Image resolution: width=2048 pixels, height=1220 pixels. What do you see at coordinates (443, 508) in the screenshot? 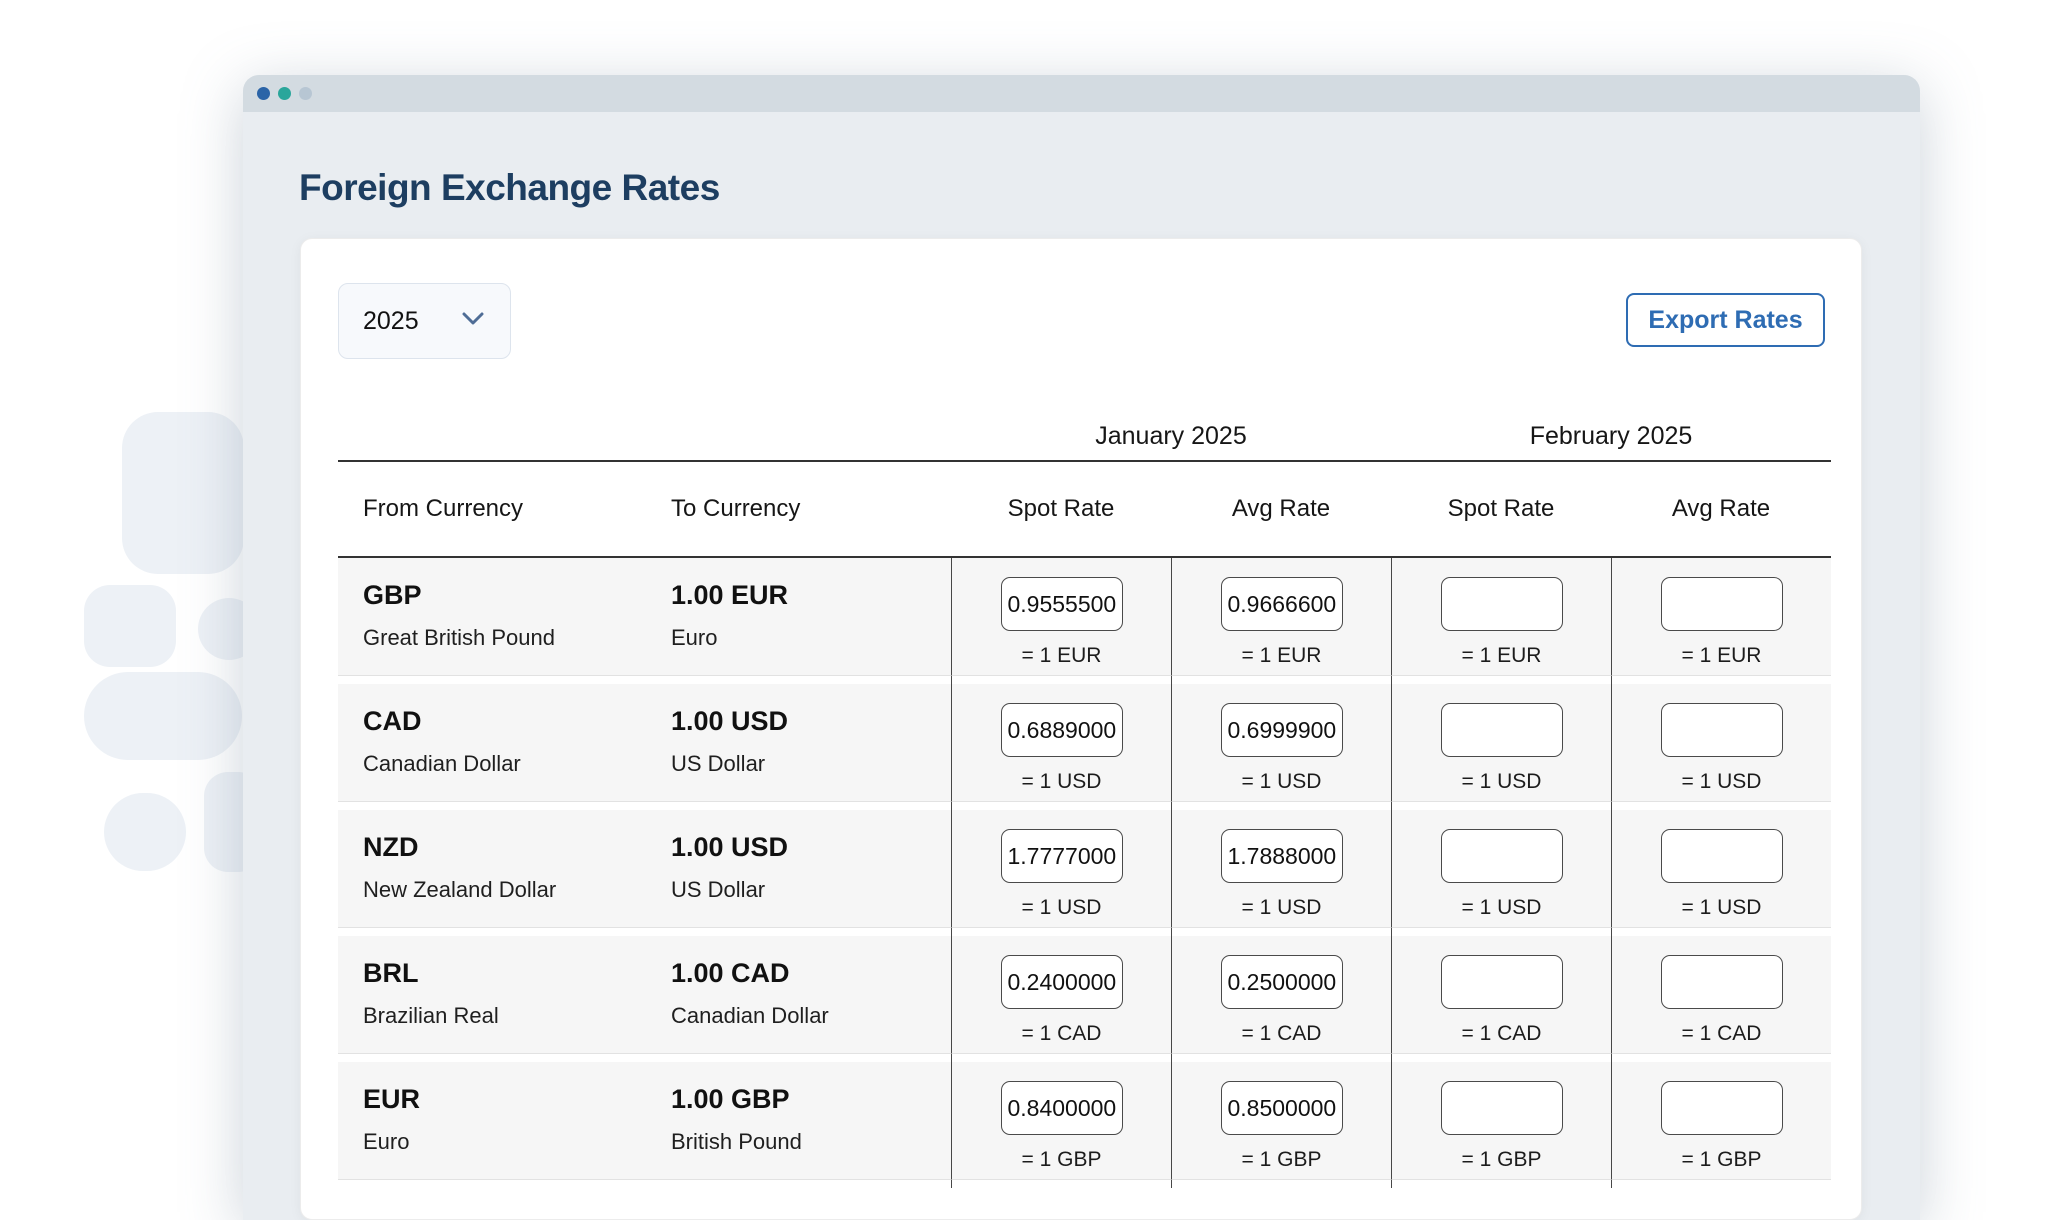
I see `column-header-from-currency: From Currency` at bounding box center [443, 508].